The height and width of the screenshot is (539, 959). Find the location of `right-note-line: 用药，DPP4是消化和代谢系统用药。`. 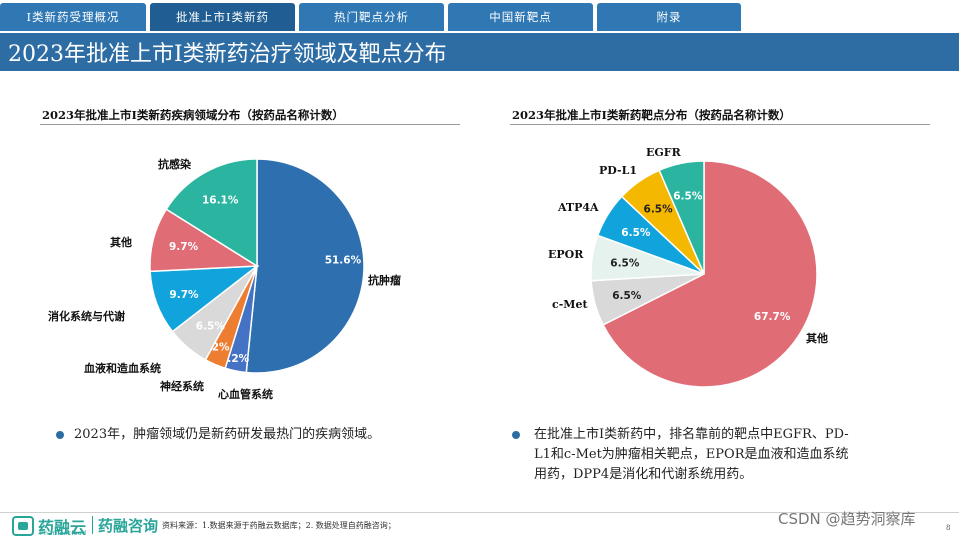

right-note-line: 用药，DPP4是消化和代谢系统用药。 is located at coordinates (643, 474).